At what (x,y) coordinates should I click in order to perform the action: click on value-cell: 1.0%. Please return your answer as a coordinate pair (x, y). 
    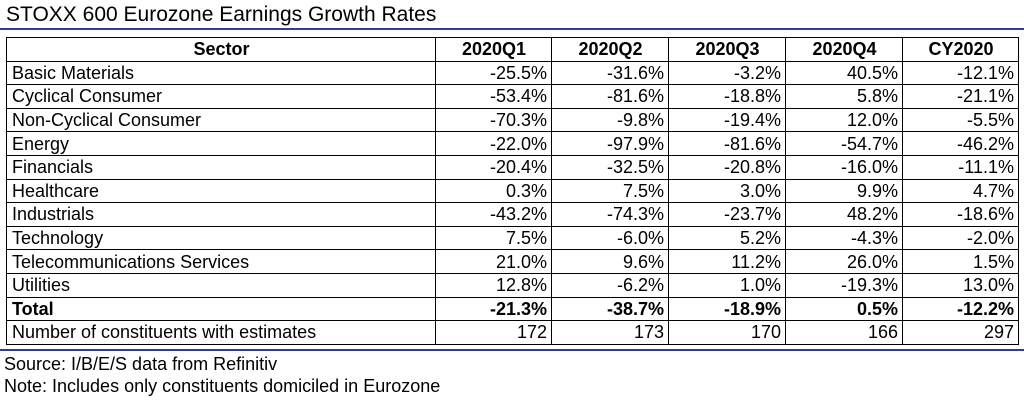
    Looking at the image, I should click on (727, 285).